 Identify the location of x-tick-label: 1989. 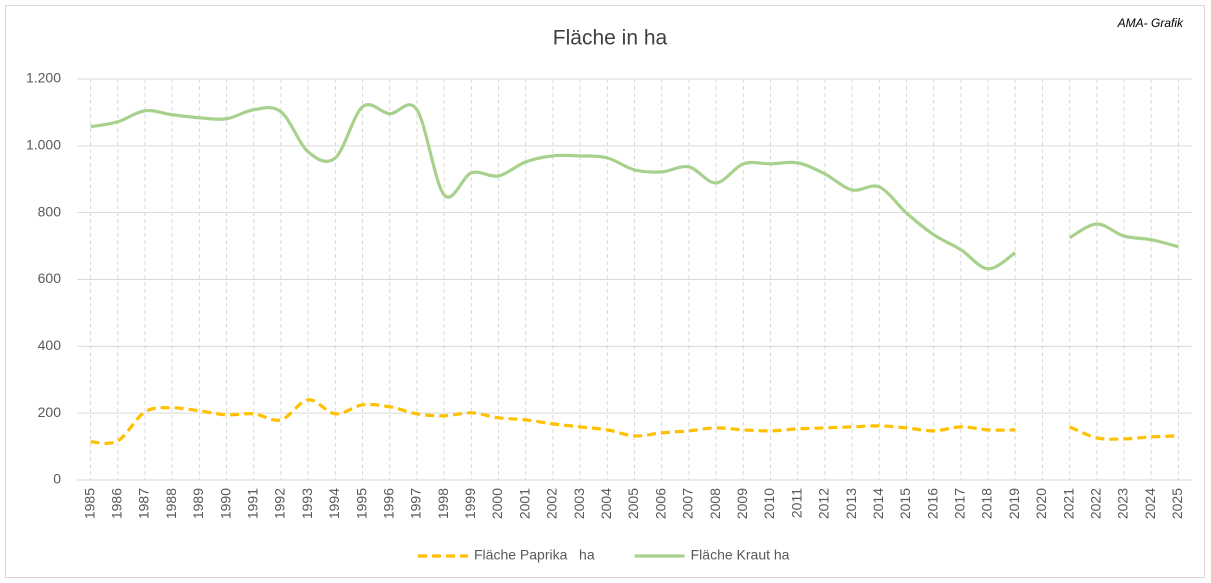
(198, 503).